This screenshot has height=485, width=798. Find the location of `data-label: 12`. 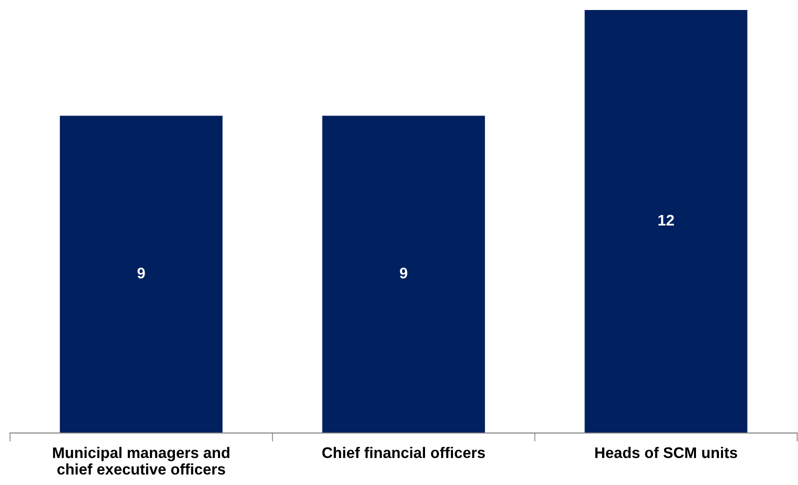

data-label: 12 is located at coordinates (666, 220).